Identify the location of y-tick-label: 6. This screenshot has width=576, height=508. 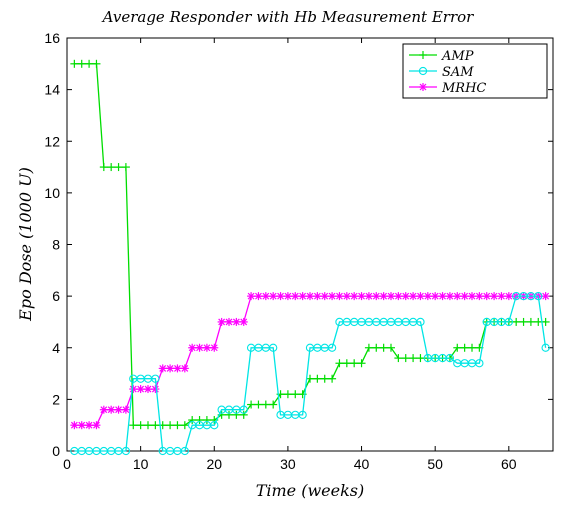
(56, 296).